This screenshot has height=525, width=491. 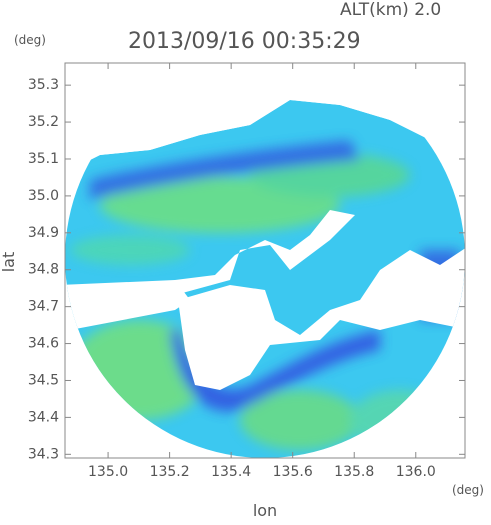 I want to click on y-tick-label: 34.9, so click(x=43, y=233).